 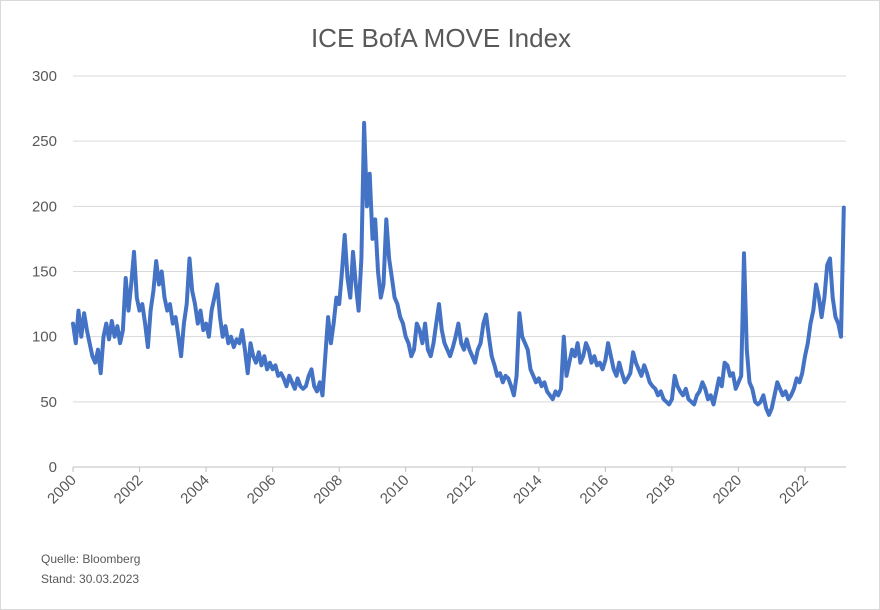 I want to click on date-note: Stand: 30.03.2023, so click(x=90, y=579).